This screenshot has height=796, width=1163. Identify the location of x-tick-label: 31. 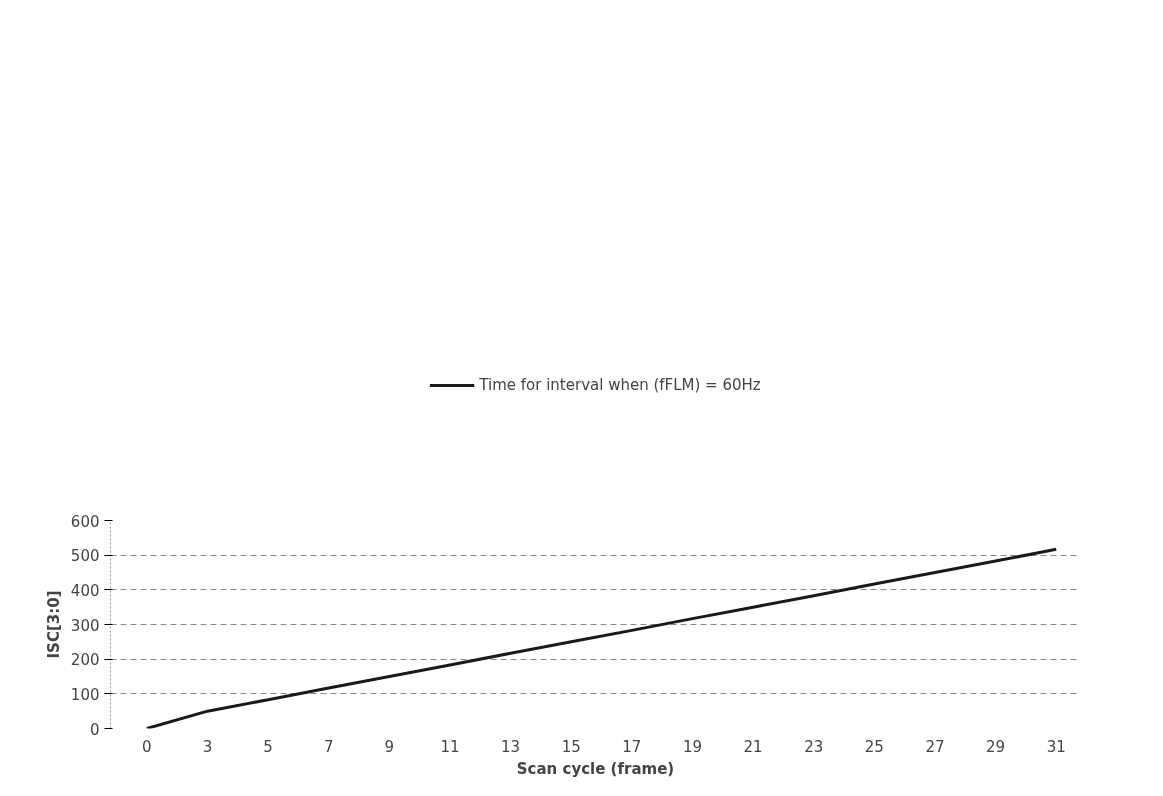
(1056, 746).